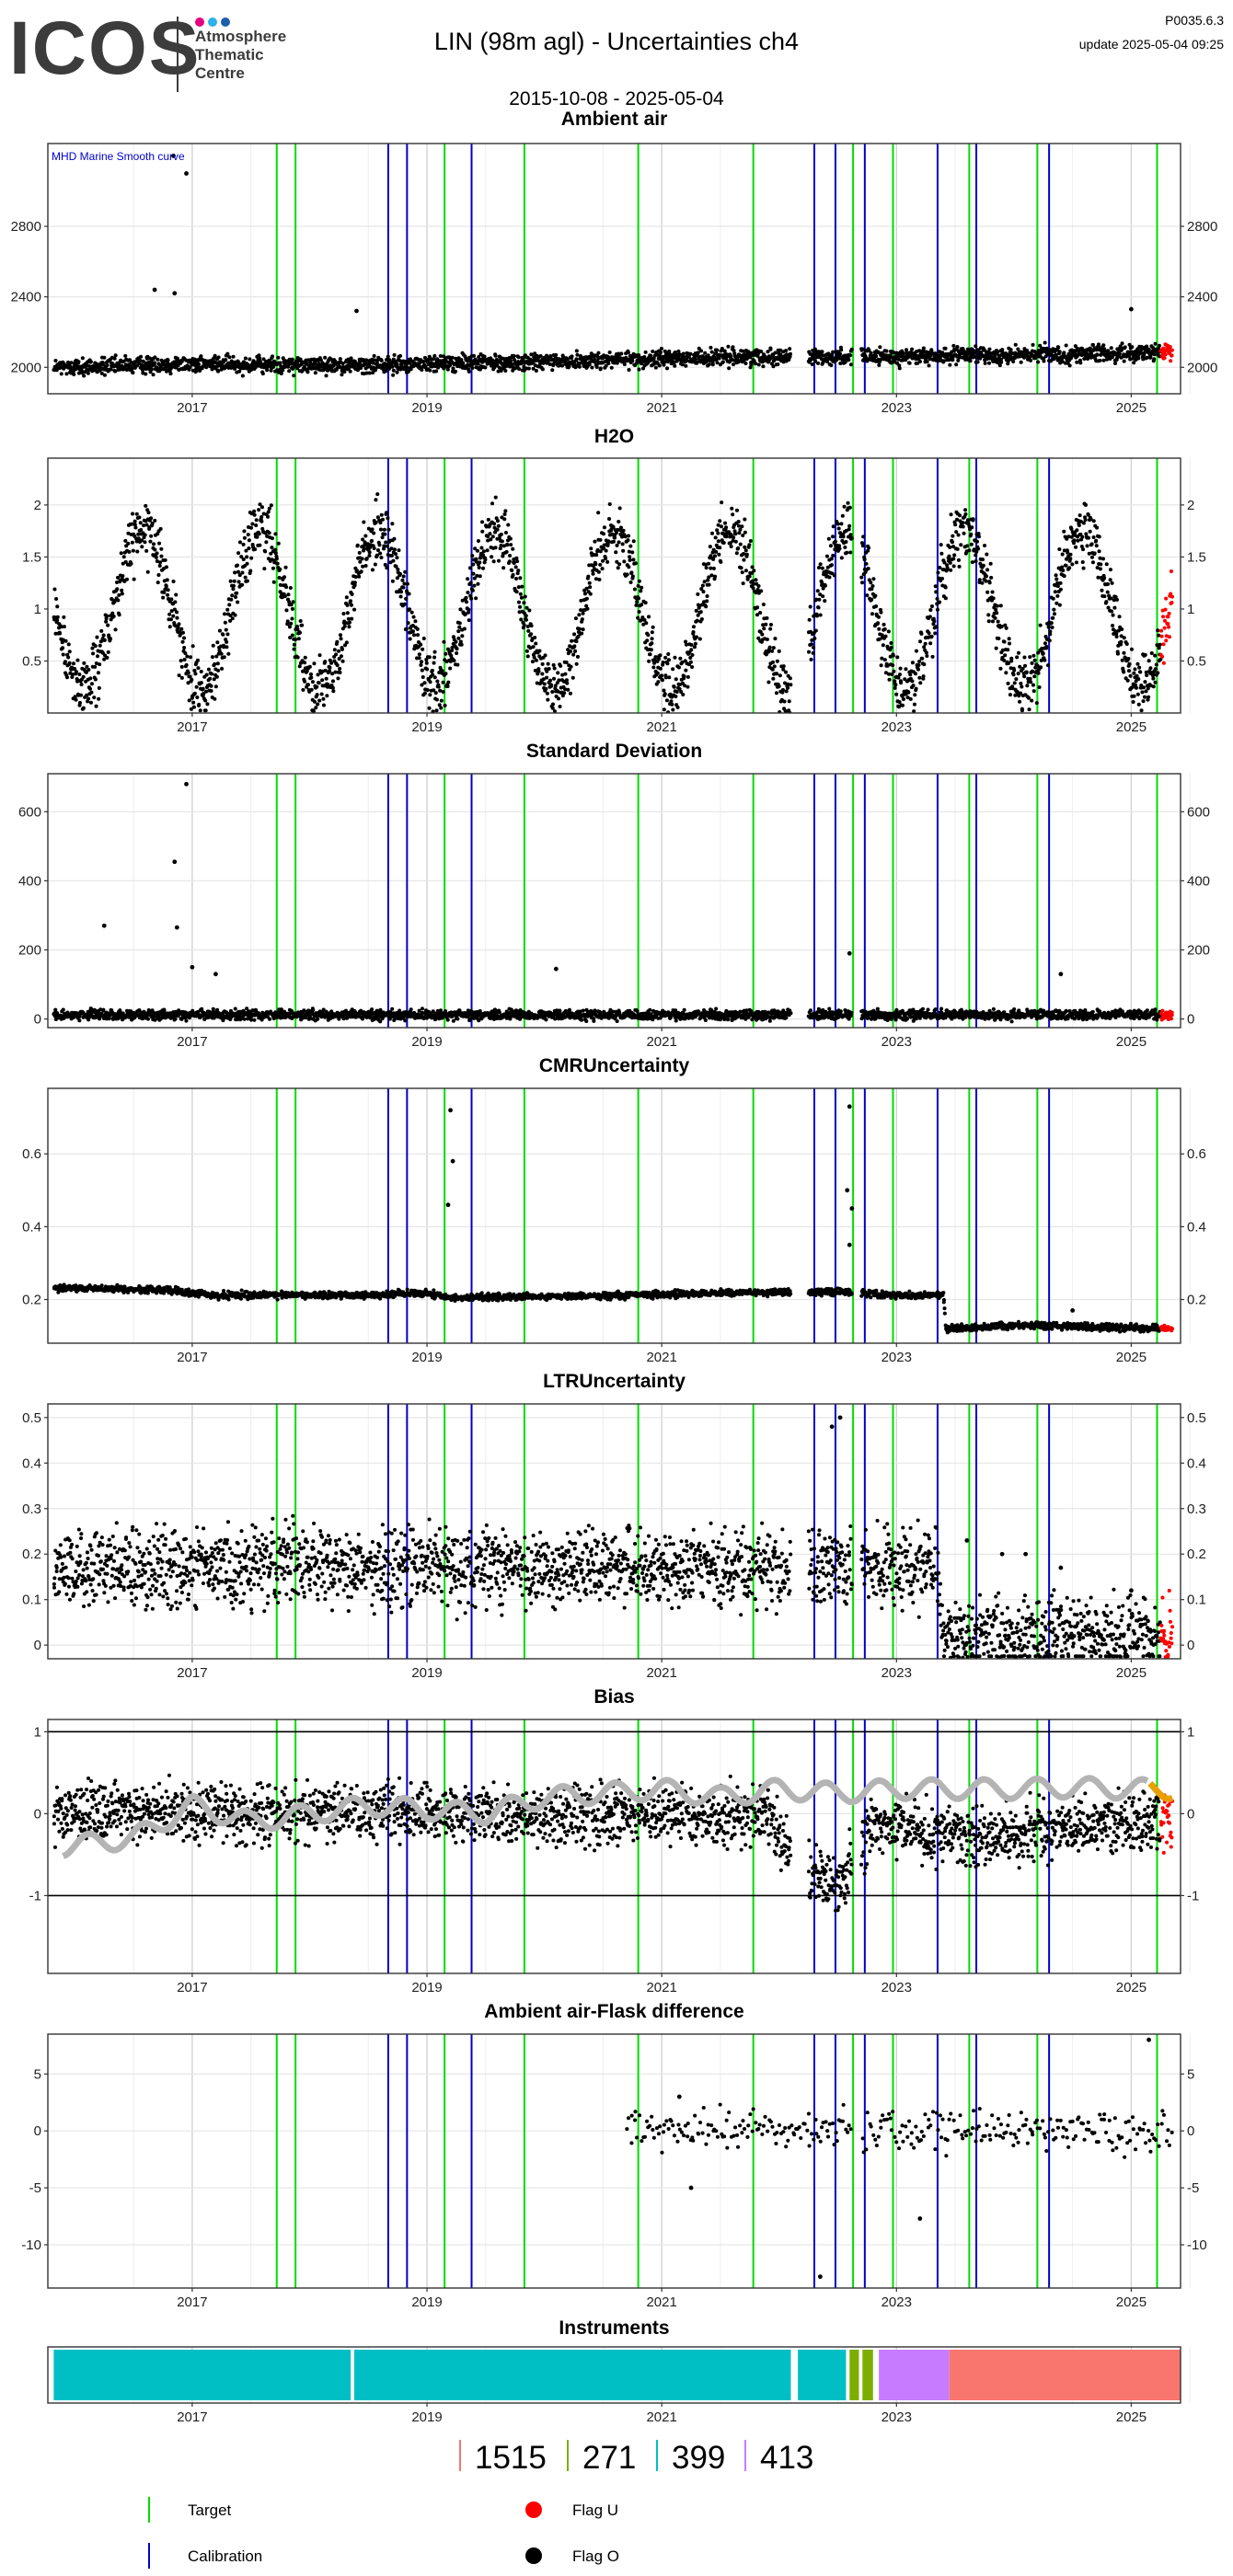 This screenshot has width=1233, height=2576. I want to click on y-tick-label: 0.3, so click(32, 1509).